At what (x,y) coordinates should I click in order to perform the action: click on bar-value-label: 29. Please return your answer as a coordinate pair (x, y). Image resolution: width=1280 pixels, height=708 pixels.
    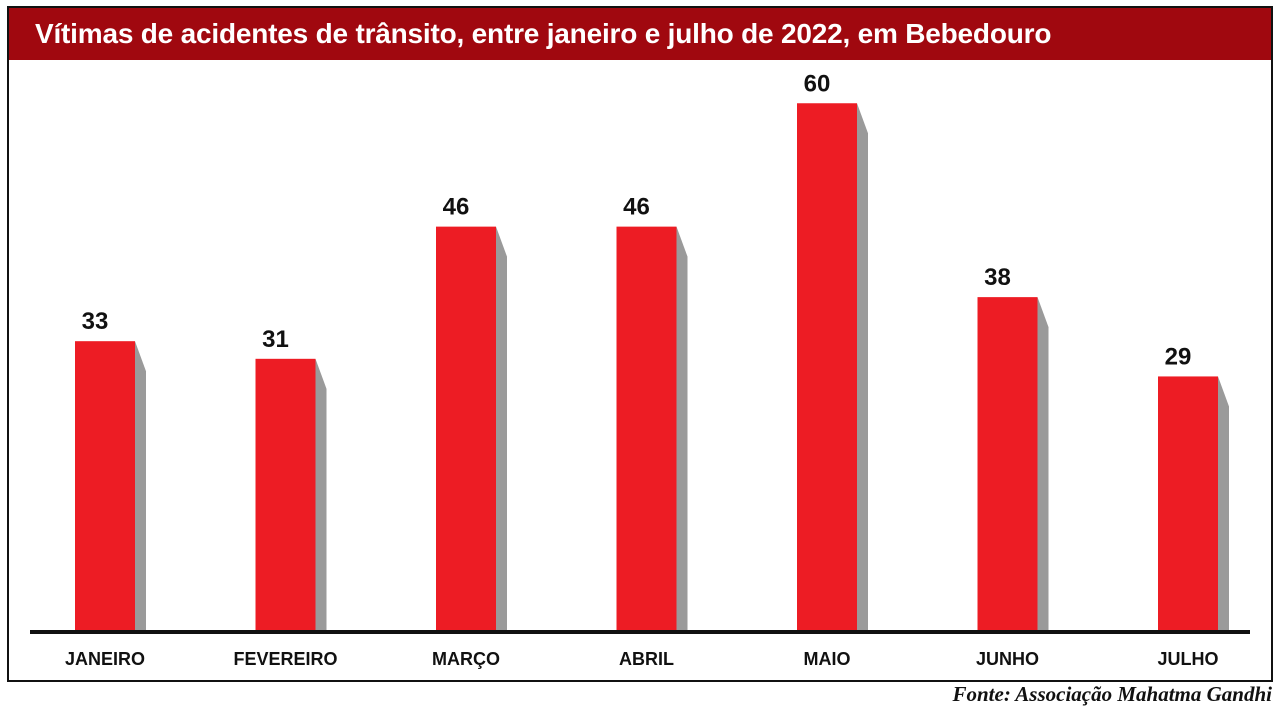
    Looking at the image, I should click on (1178, 356).